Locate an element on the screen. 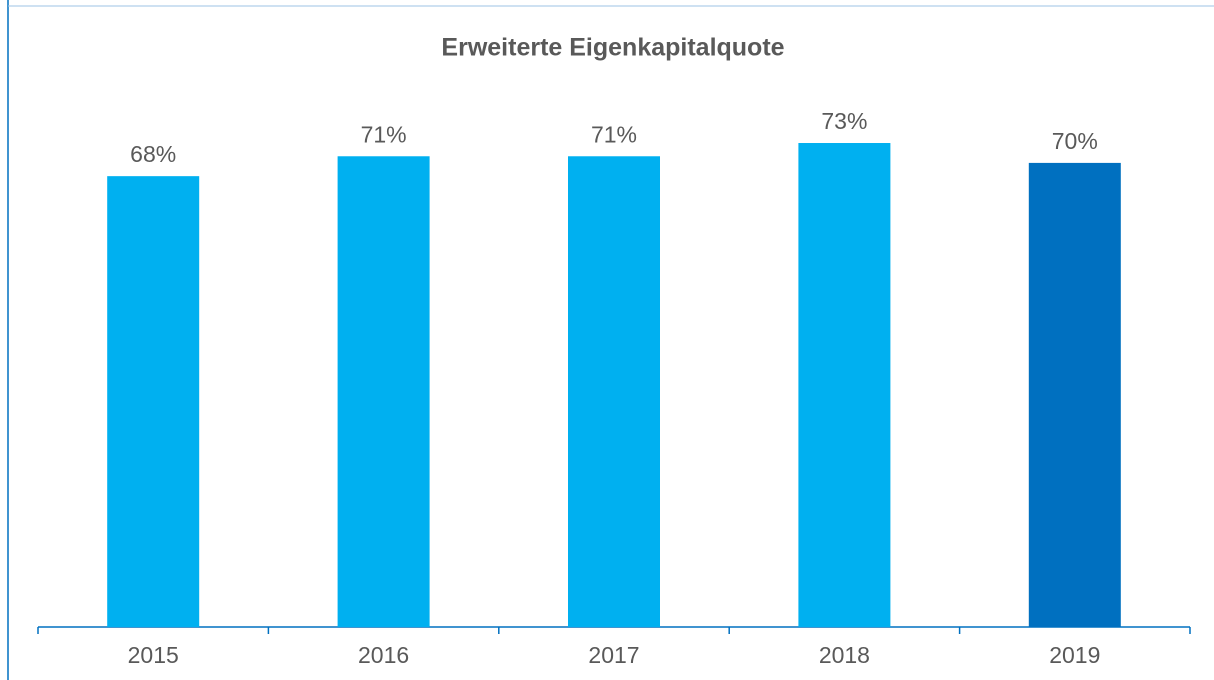 This screenshot has height=680, width=1214. x-tick-label: 2016 is located at coordinates (383, 655).